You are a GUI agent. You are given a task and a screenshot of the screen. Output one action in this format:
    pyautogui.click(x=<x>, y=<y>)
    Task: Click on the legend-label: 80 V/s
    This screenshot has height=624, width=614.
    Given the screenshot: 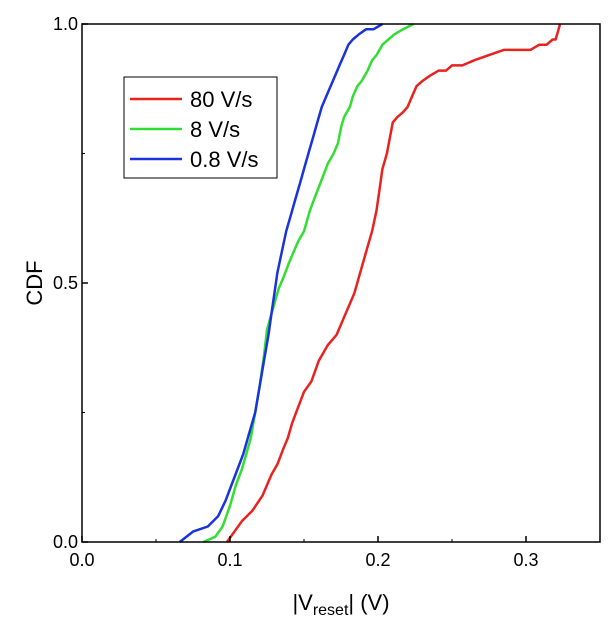 What is the action you would take?
    pyautogui.click(x=221, y=99)
    